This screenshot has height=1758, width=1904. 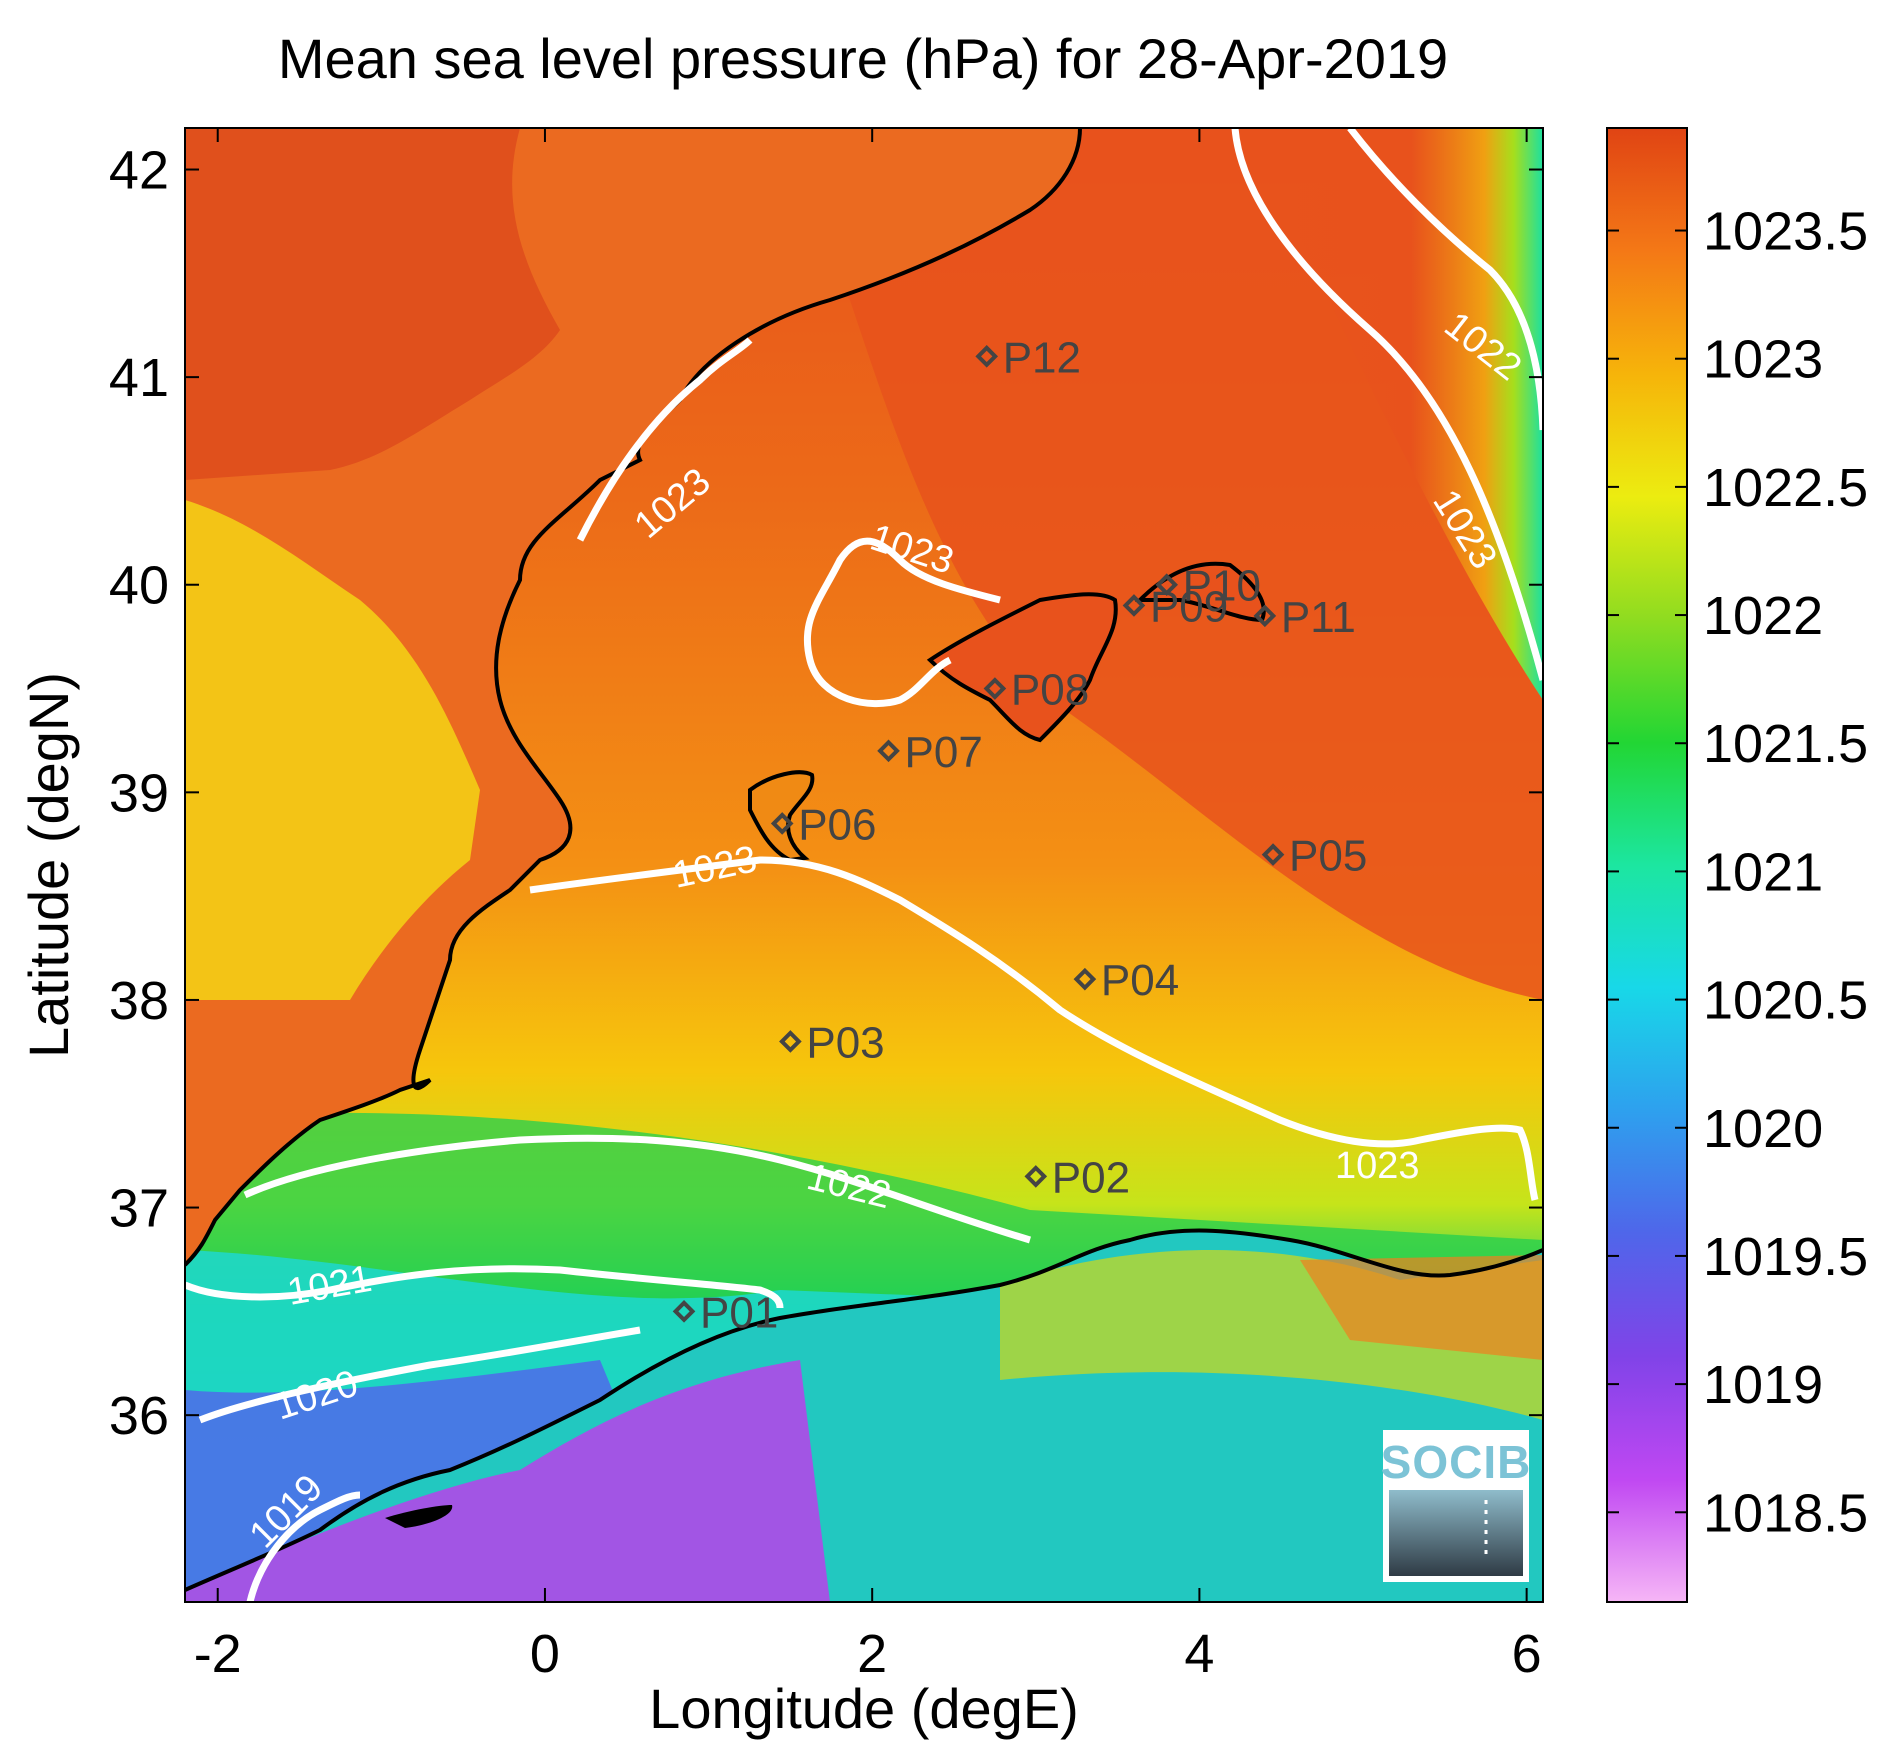 What do you see at coordinates (48, 865) in the screenshot?
I see `y-axis-label: Latitude (degN)` at bounding box center [48, 865].